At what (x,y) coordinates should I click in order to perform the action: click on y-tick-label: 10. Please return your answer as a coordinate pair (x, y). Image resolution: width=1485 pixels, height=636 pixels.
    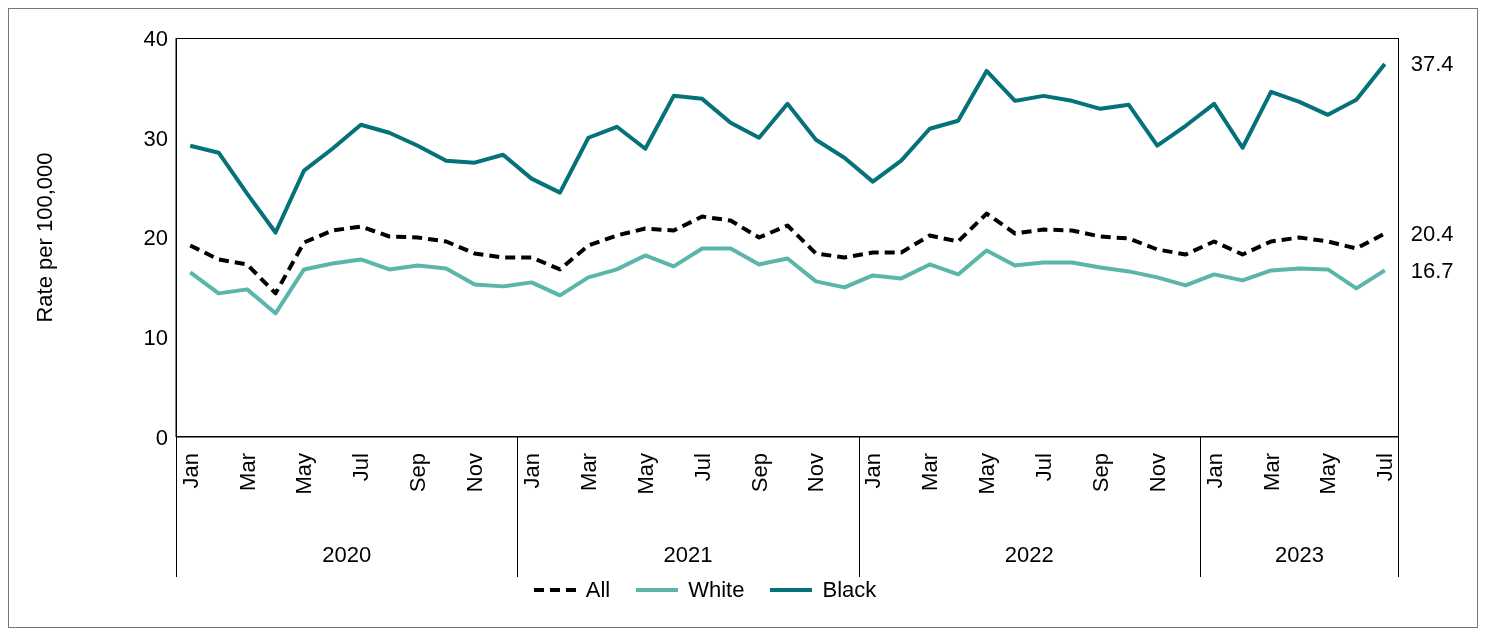
    Looking at the image, I should click on (155, 338).